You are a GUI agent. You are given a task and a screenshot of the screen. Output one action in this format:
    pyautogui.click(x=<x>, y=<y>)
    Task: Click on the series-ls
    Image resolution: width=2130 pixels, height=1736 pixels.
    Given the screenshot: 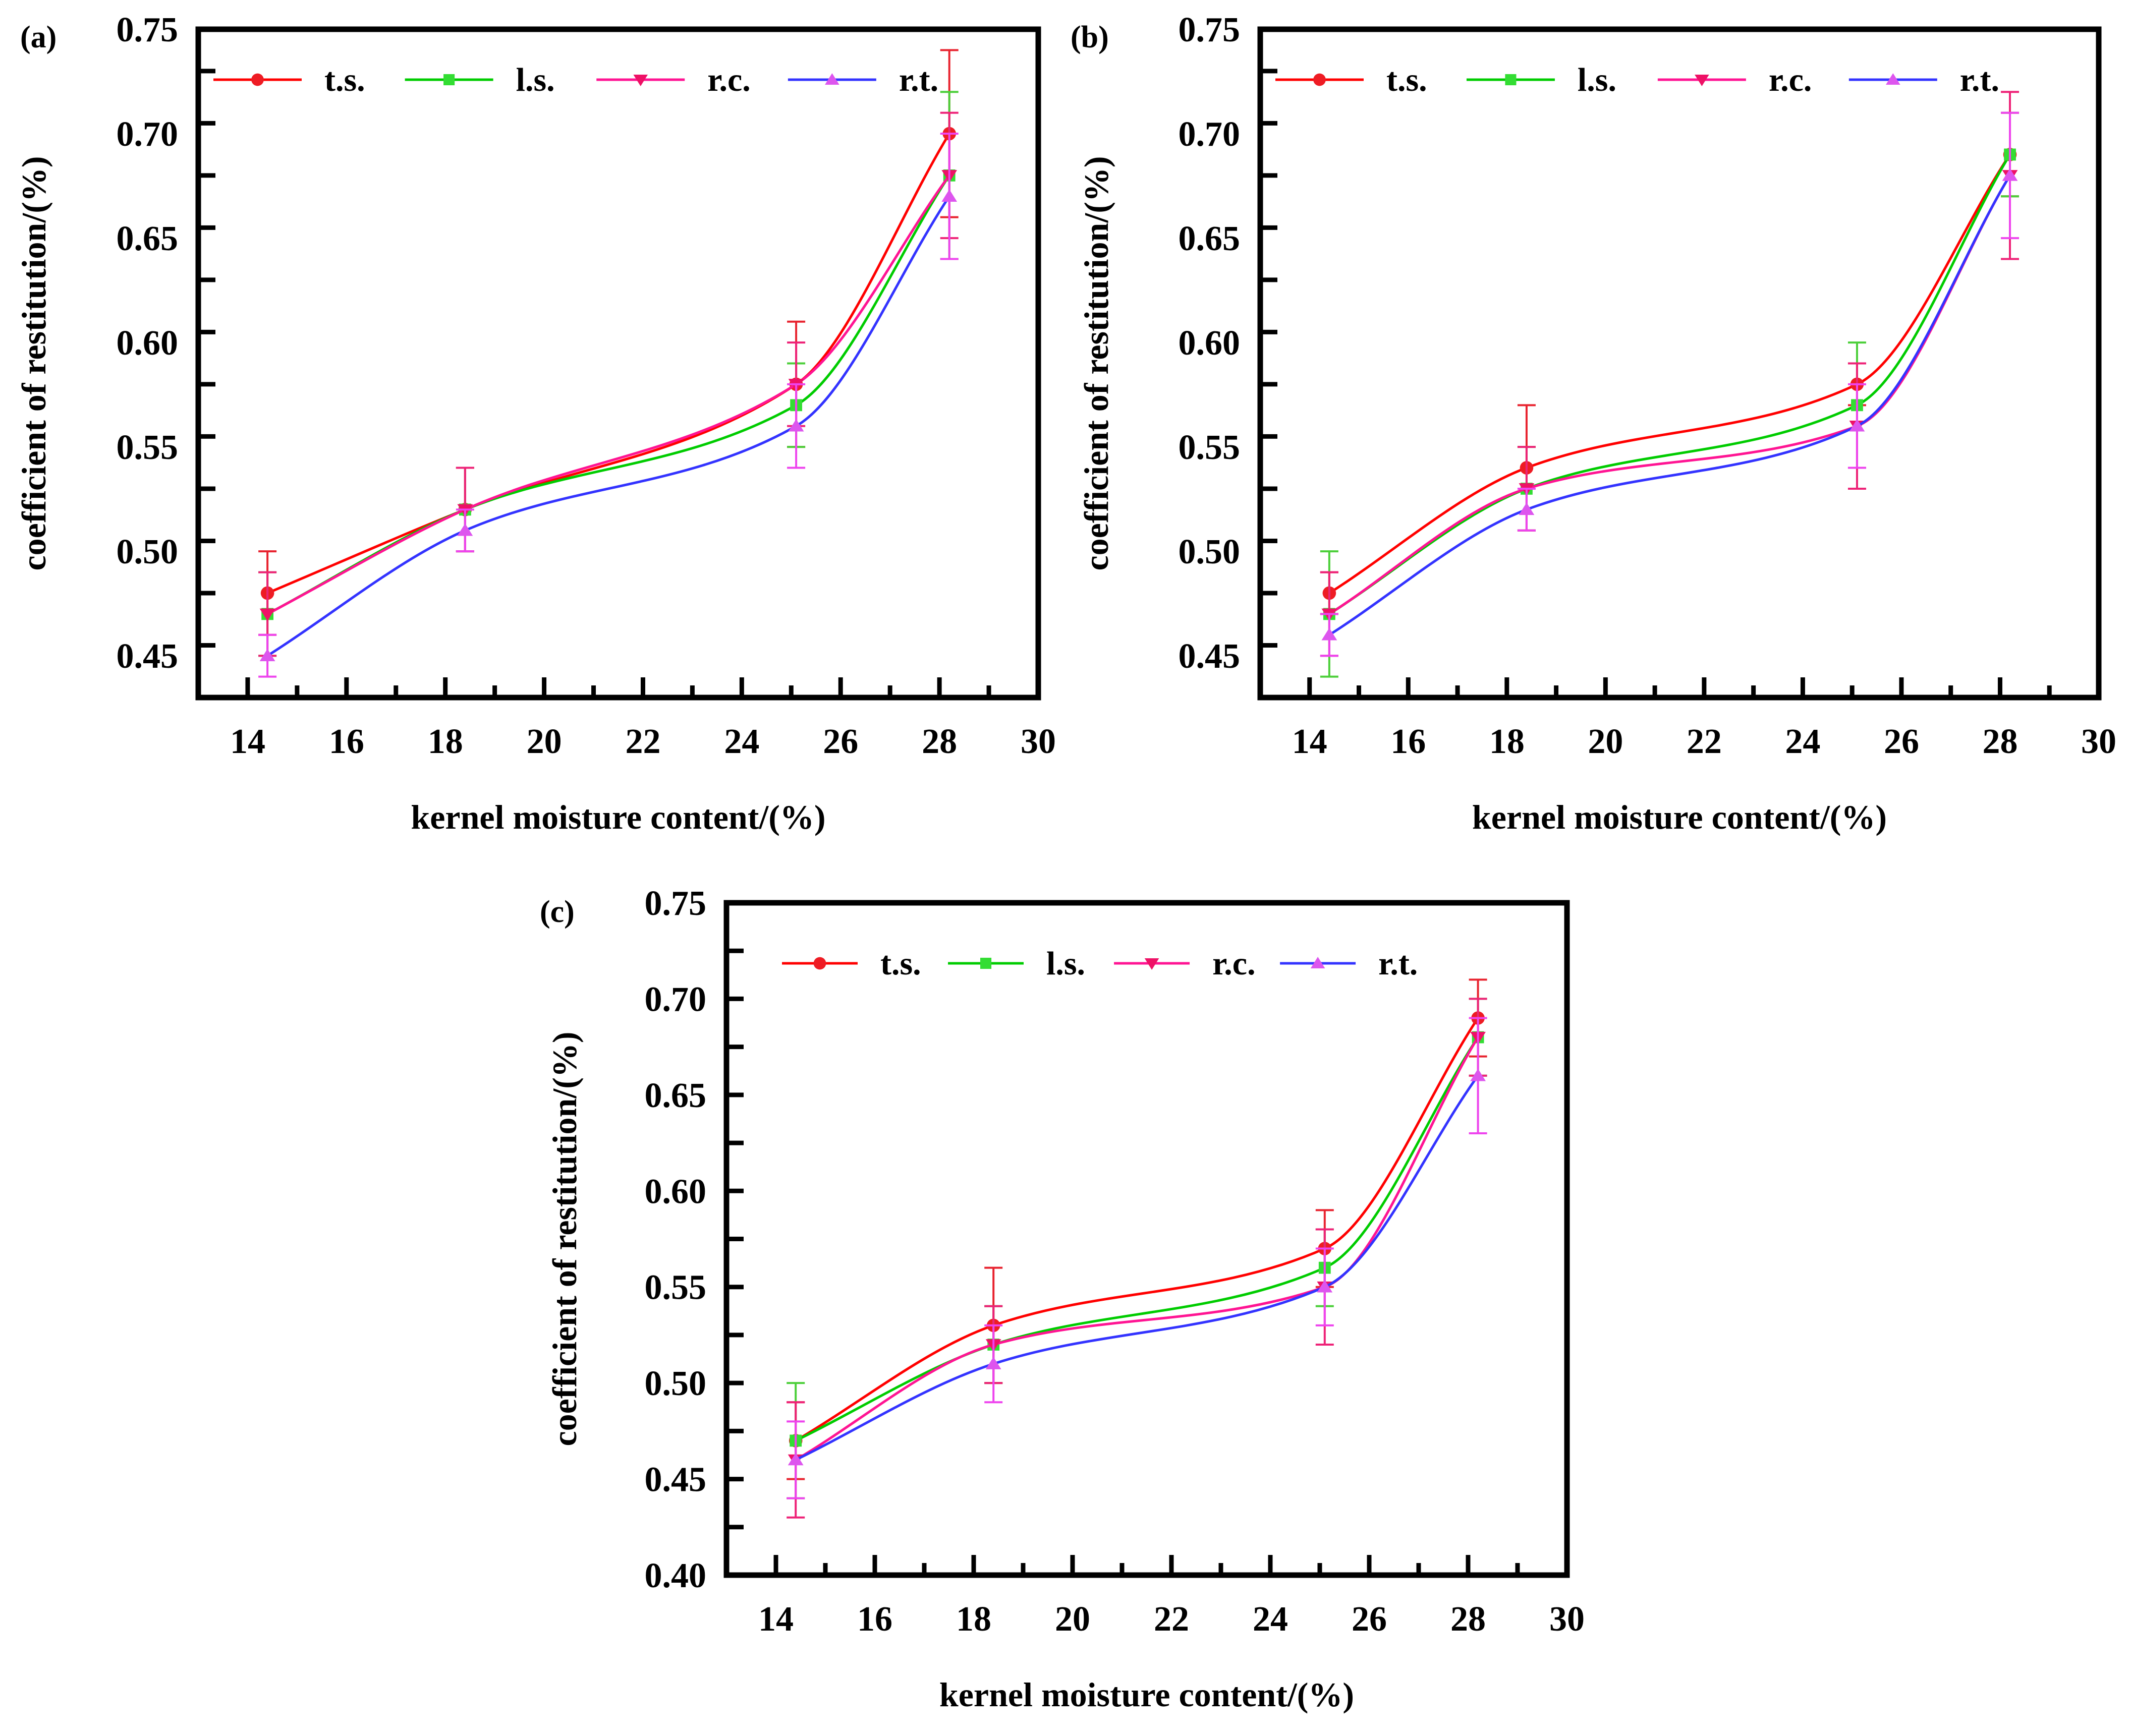 What is the action you would take?
    pyautogui.click(x=608, y=374)
    